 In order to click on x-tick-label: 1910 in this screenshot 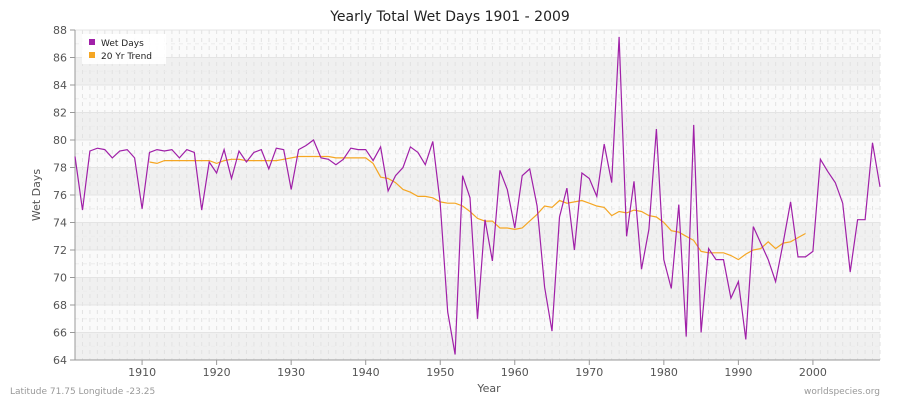, I will do `click(142, 372)`.